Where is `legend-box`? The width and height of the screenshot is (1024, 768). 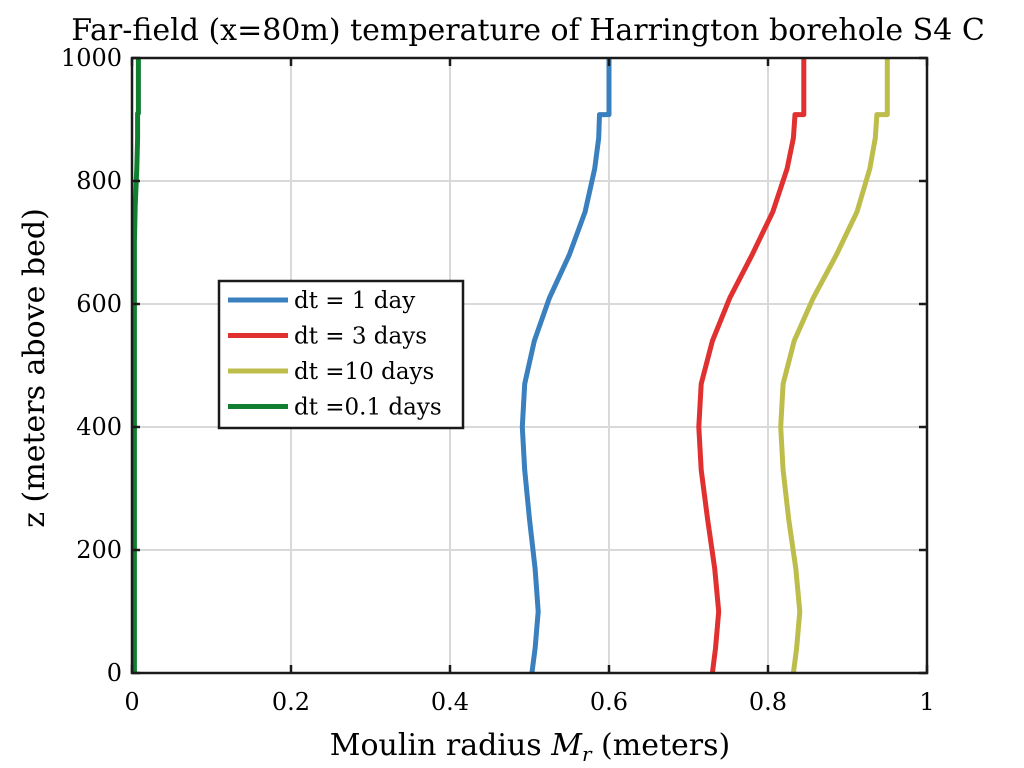 legend-box is located at coordinates (341, 354).